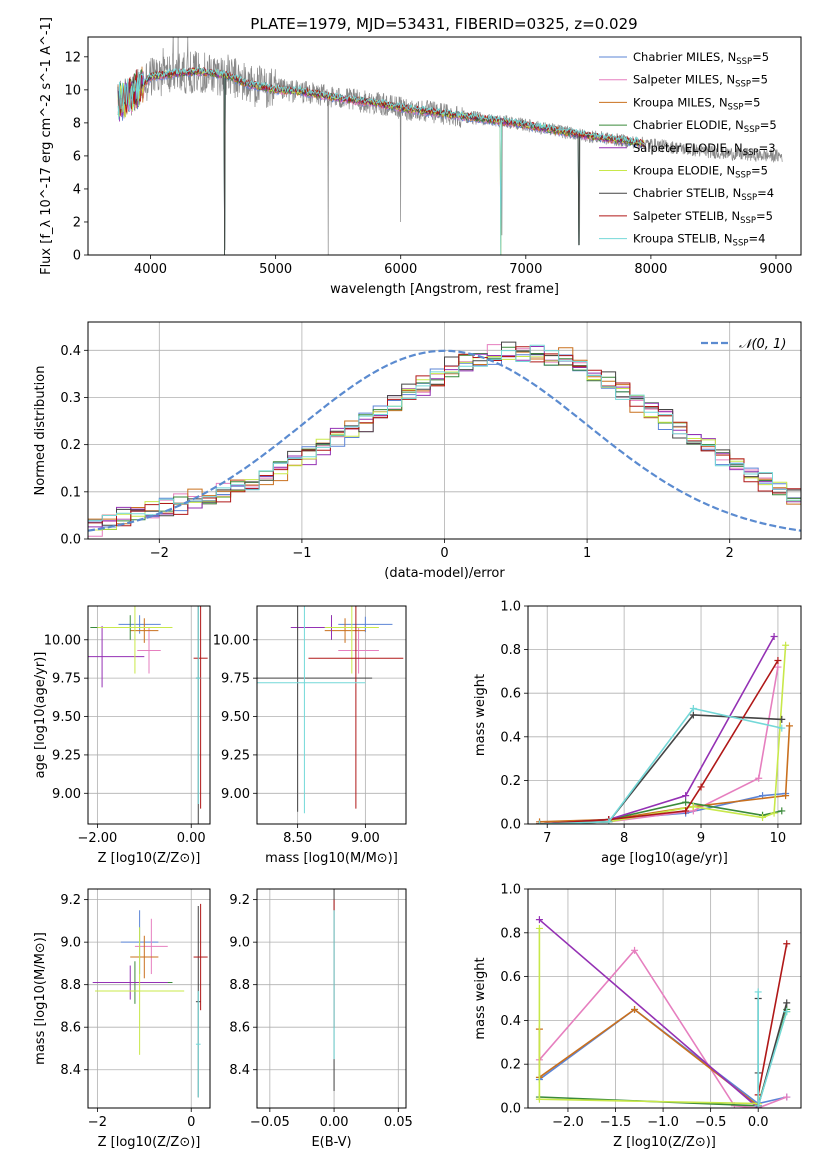 Image resolution: width=819 pixels, height=1170 pixels. What do you see at coordinates (510, 781) in the screenshot?
I see `weight-vs-age-ytick-label: 0.2` at bounding box center [510, 781].